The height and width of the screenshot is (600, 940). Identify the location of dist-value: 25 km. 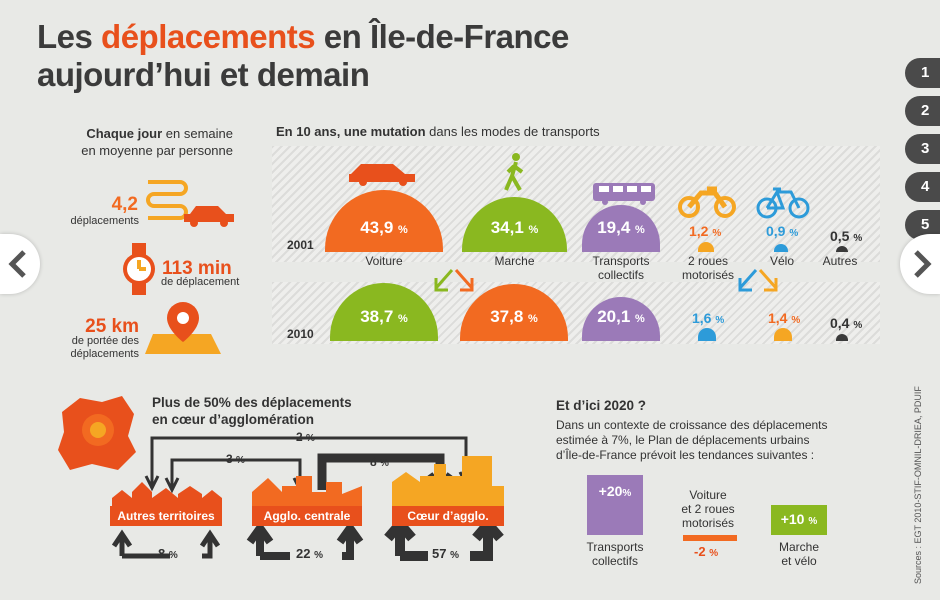
(112, 326).